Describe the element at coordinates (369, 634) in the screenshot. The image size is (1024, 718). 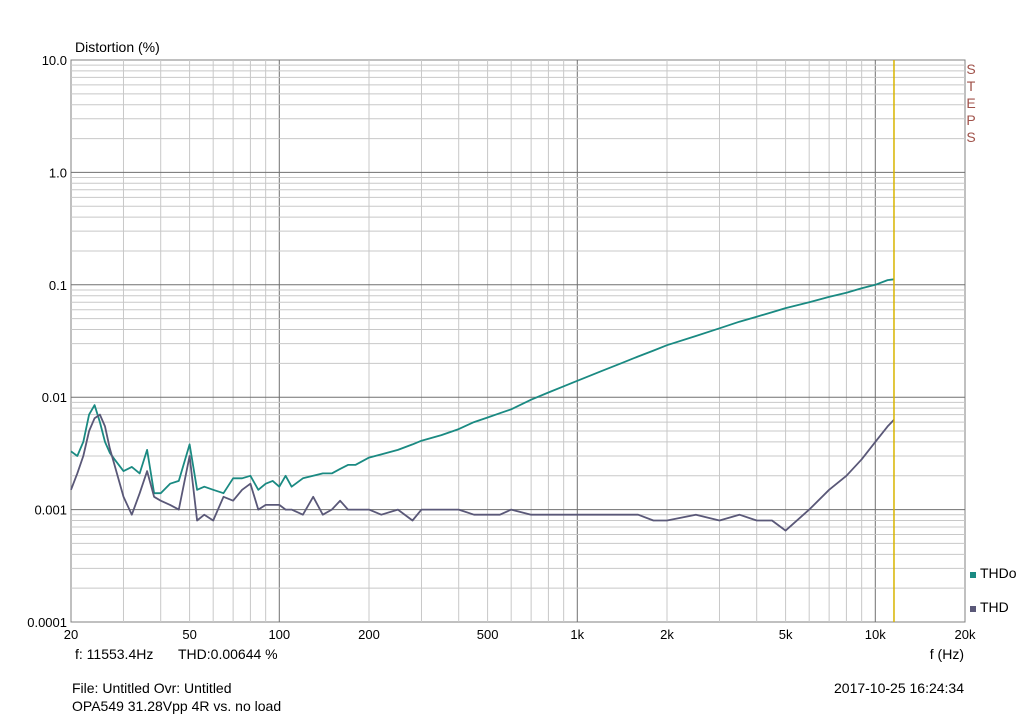
I see `x-tick-label: 200` at that location.